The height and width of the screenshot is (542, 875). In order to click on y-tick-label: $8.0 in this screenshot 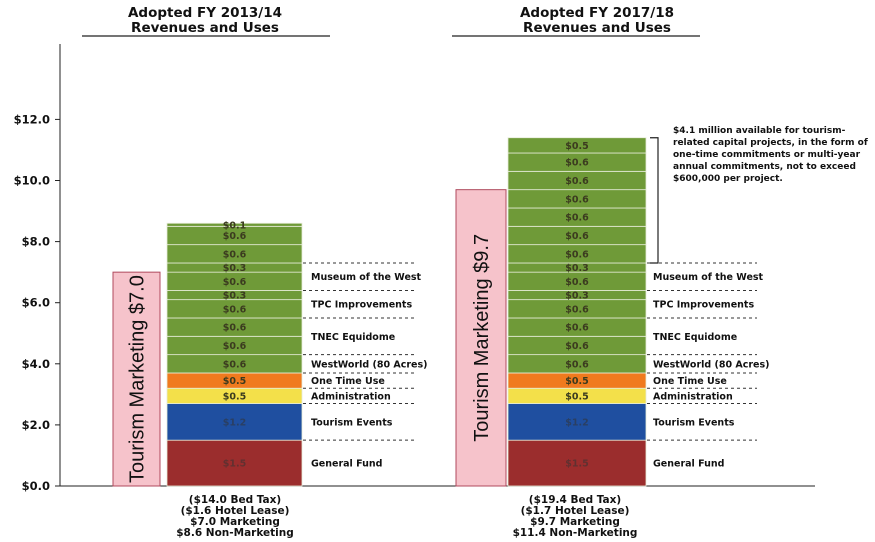, I will do `click(36, 242)`.